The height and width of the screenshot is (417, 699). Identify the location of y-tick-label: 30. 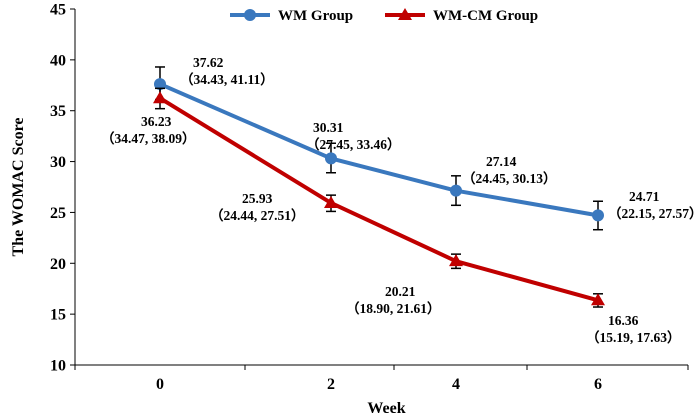
(58, 162).